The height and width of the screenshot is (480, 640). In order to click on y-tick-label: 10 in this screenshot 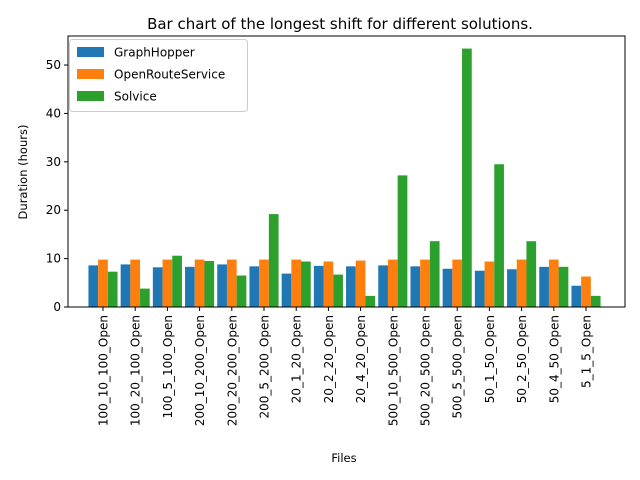, I will do `click(53, 259)`.